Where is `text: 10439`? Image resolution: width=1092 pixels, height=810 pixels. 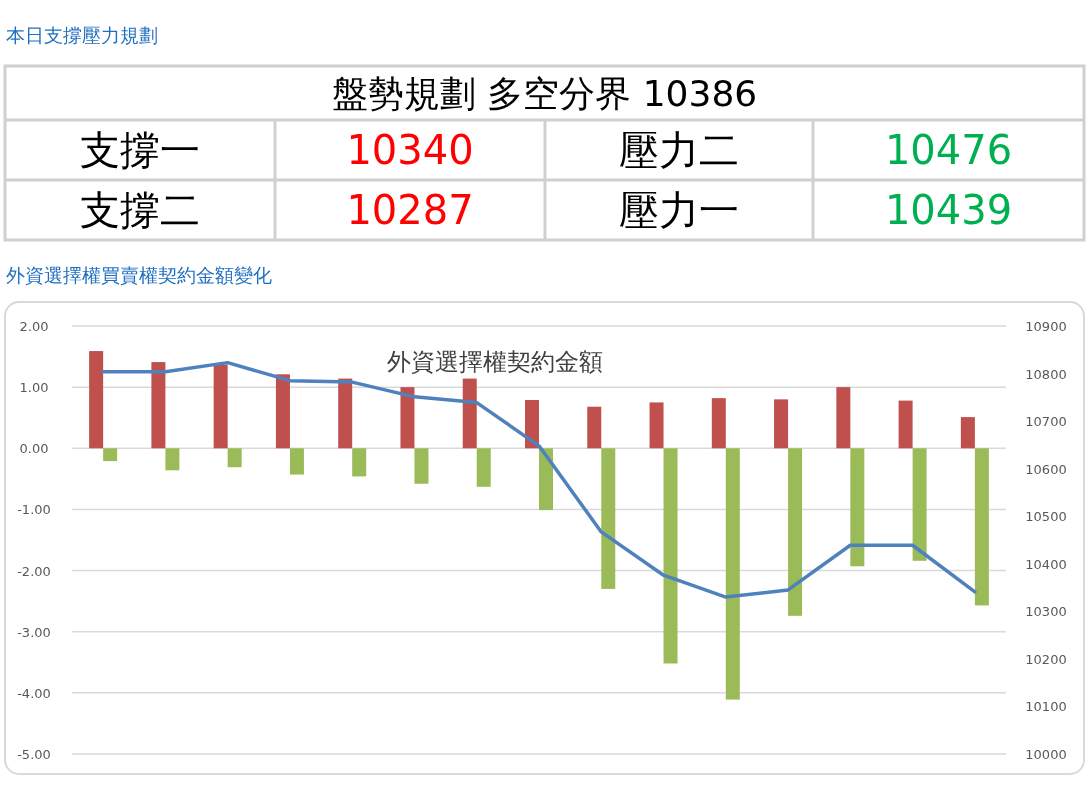
text: 10439 is located at coordinates (948, 210).